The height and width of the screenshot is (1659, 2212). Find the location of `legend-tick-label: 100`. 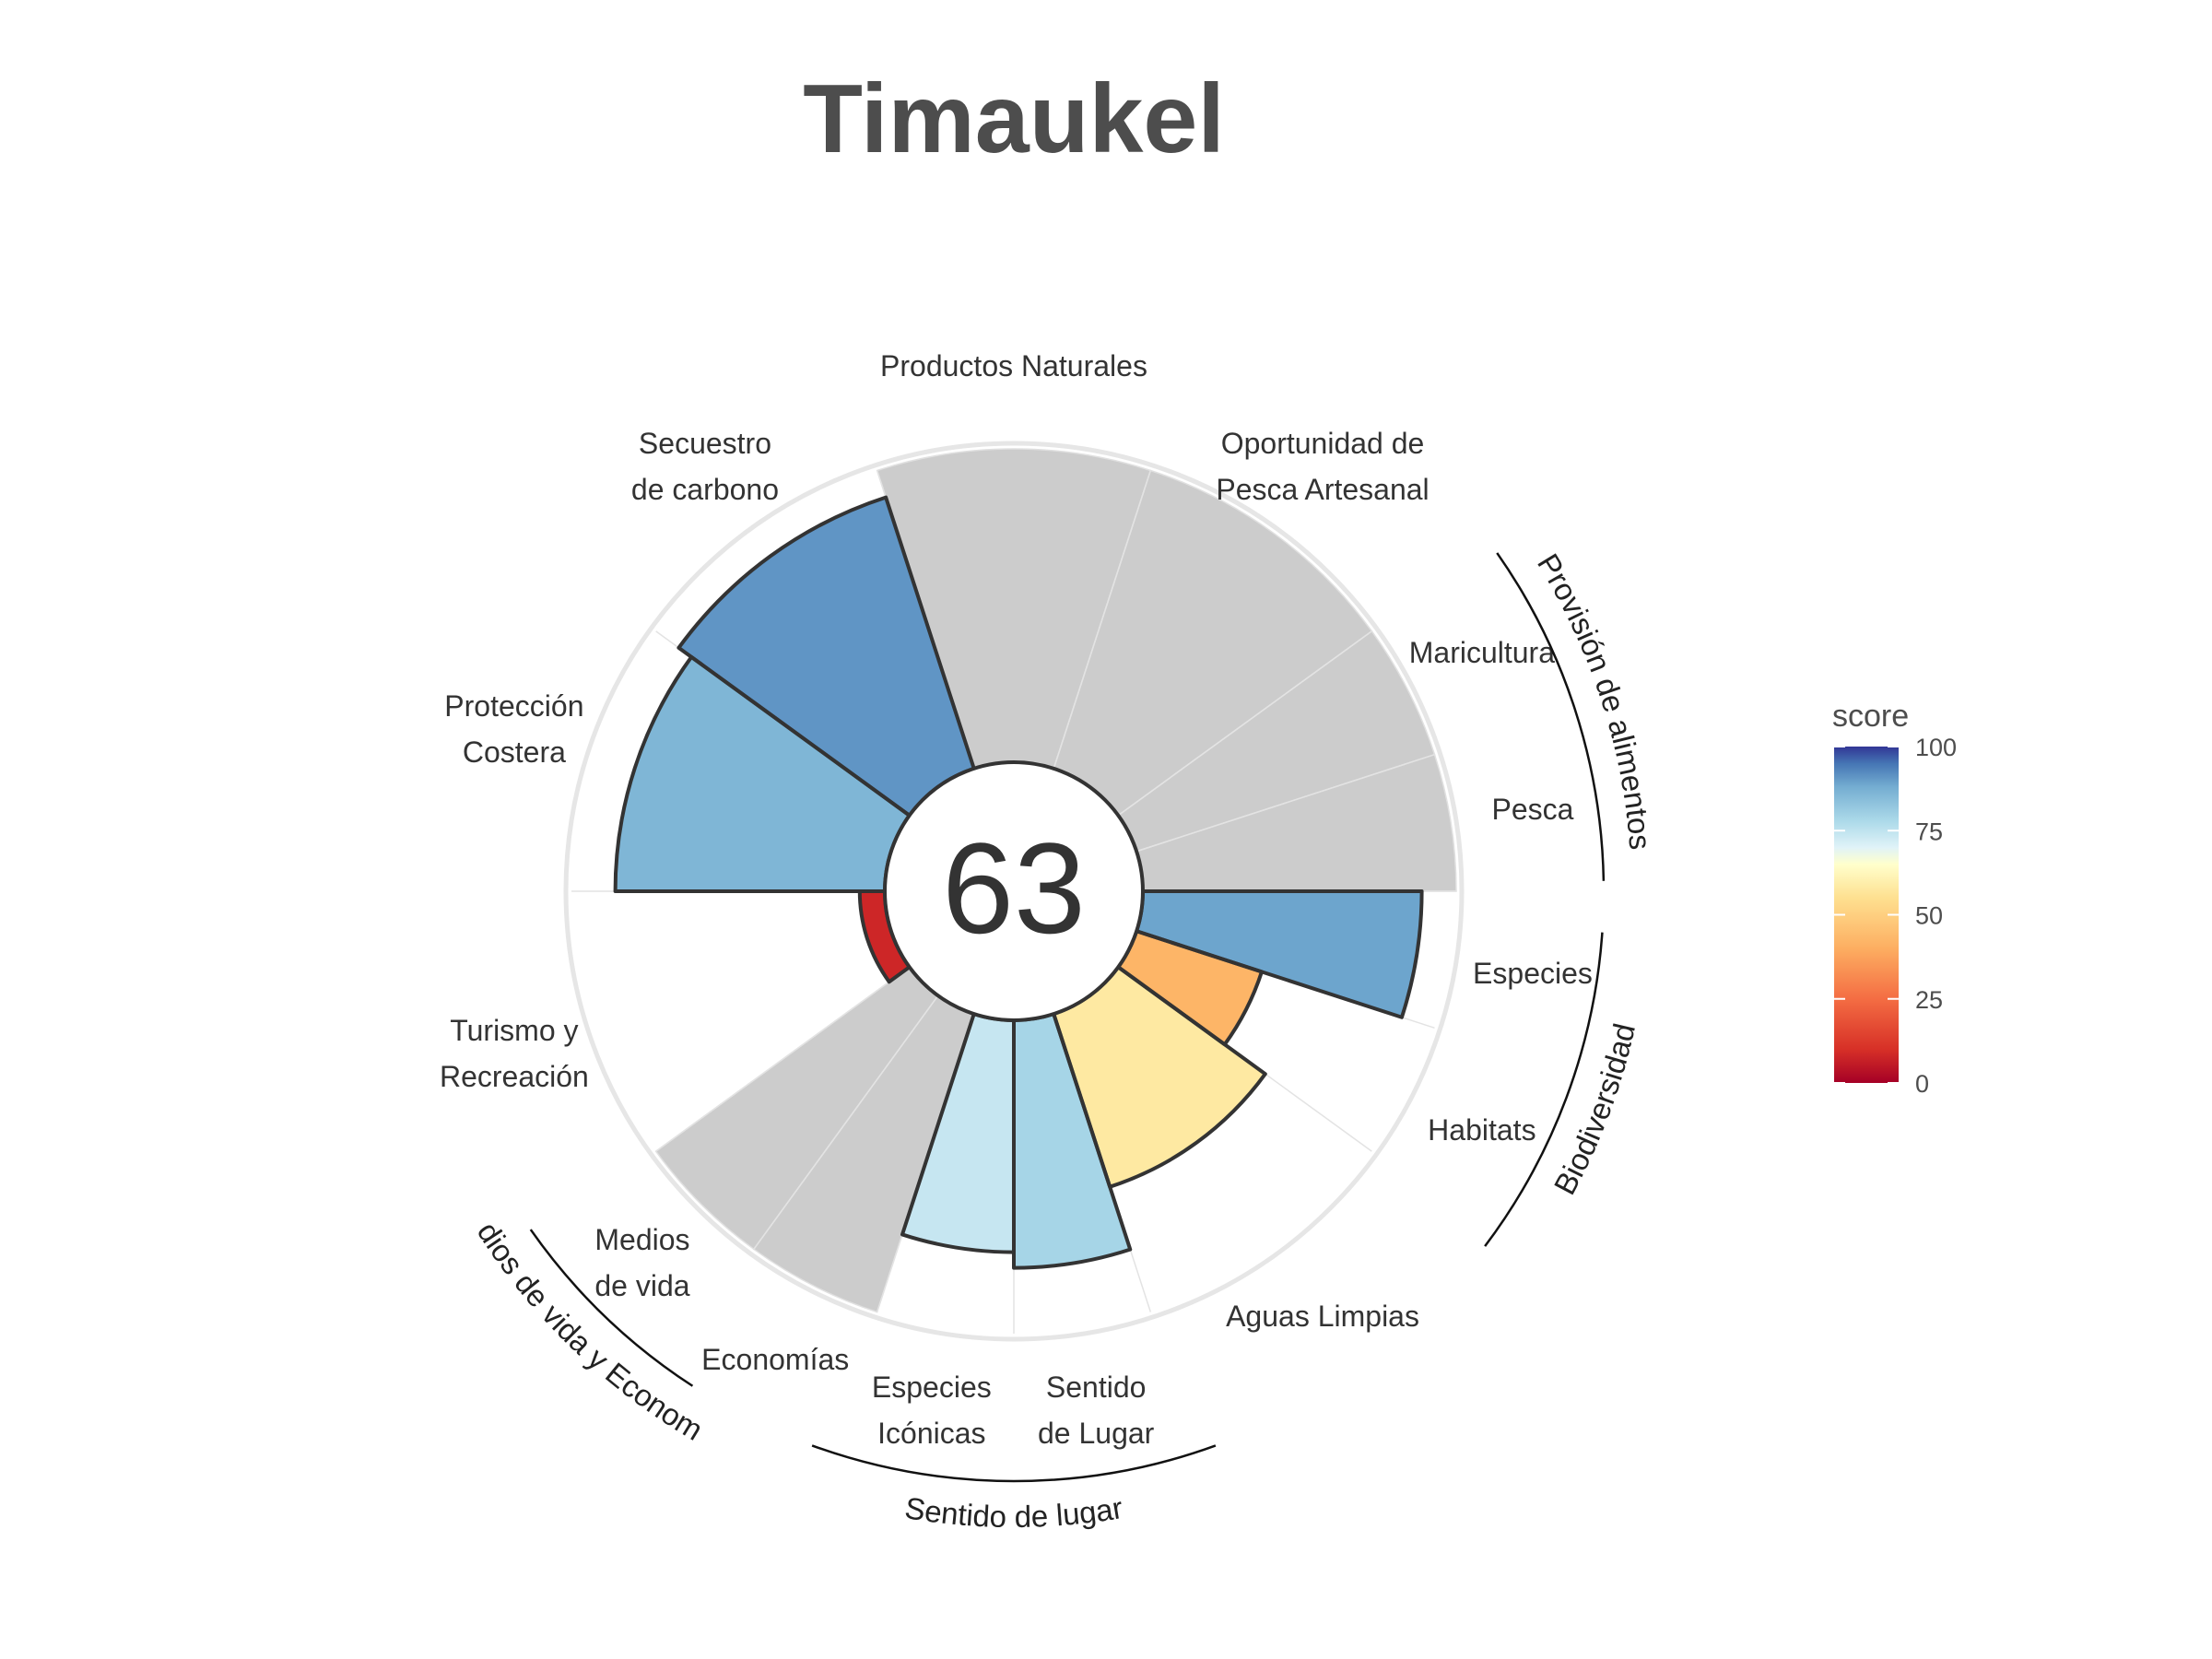

legend-tick-label: 100 is located at coordinates (1936, 747).